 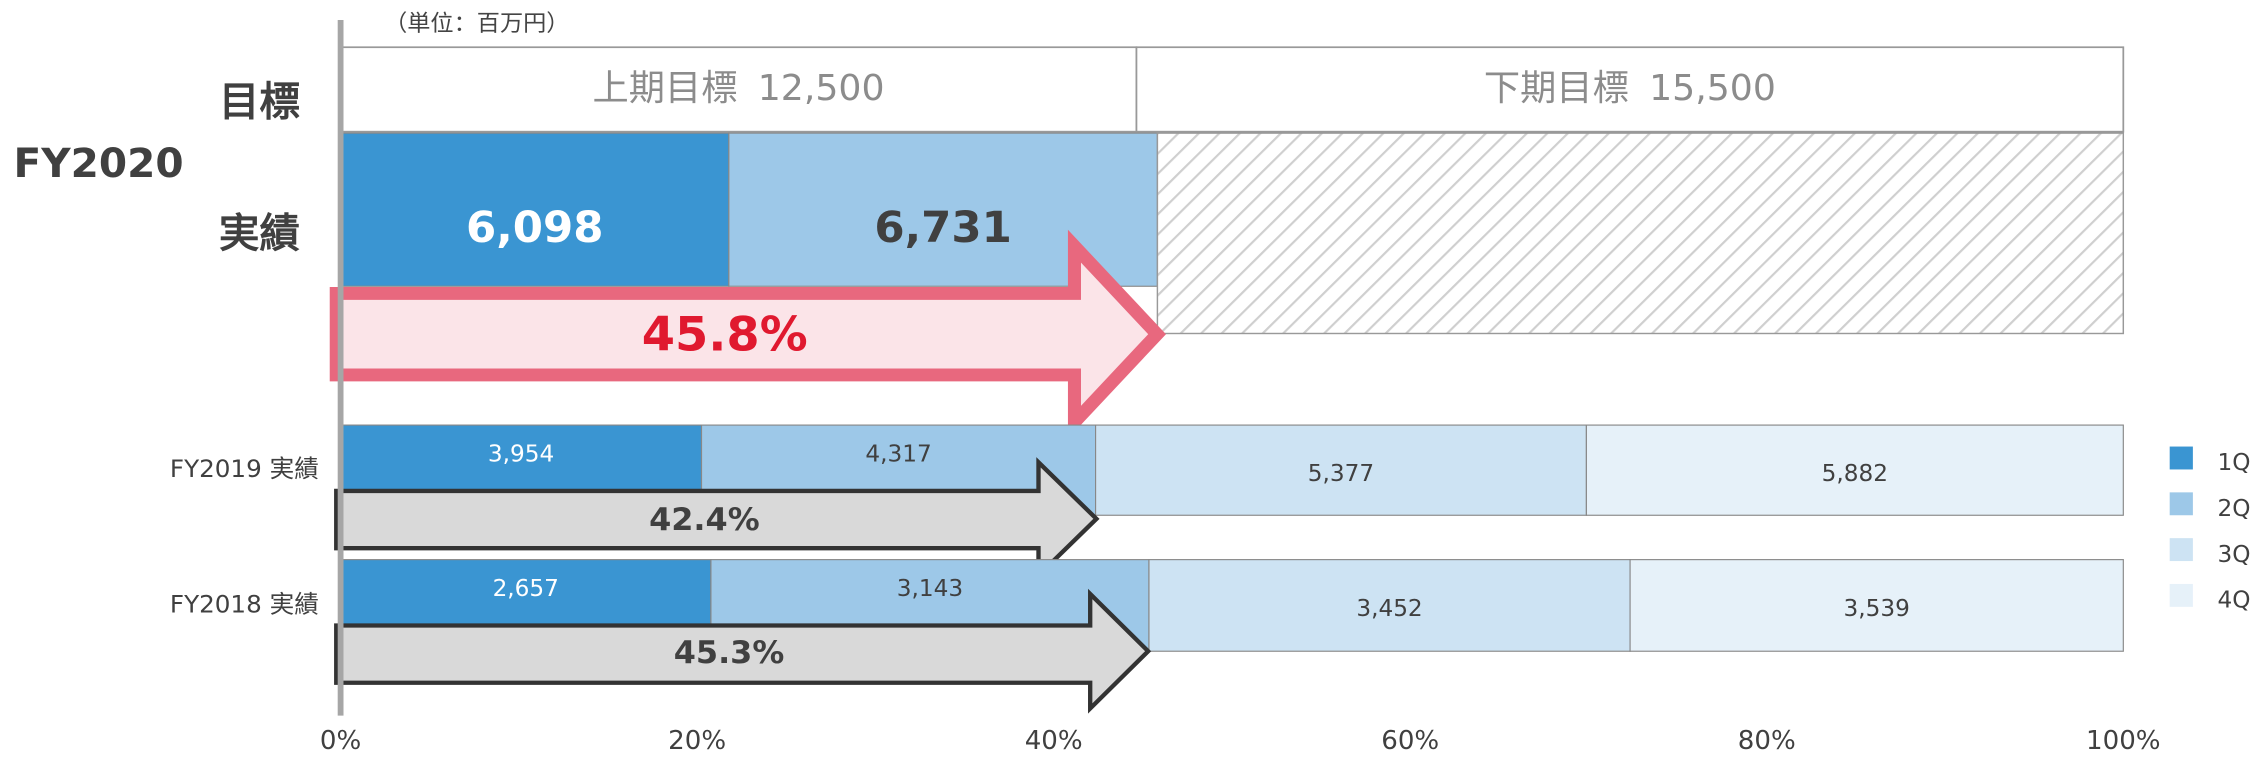 What do you see at coordinates (1389, 609) in the screenshot?
I see `value-label: 3,452` at bounding box center [1389, 609].